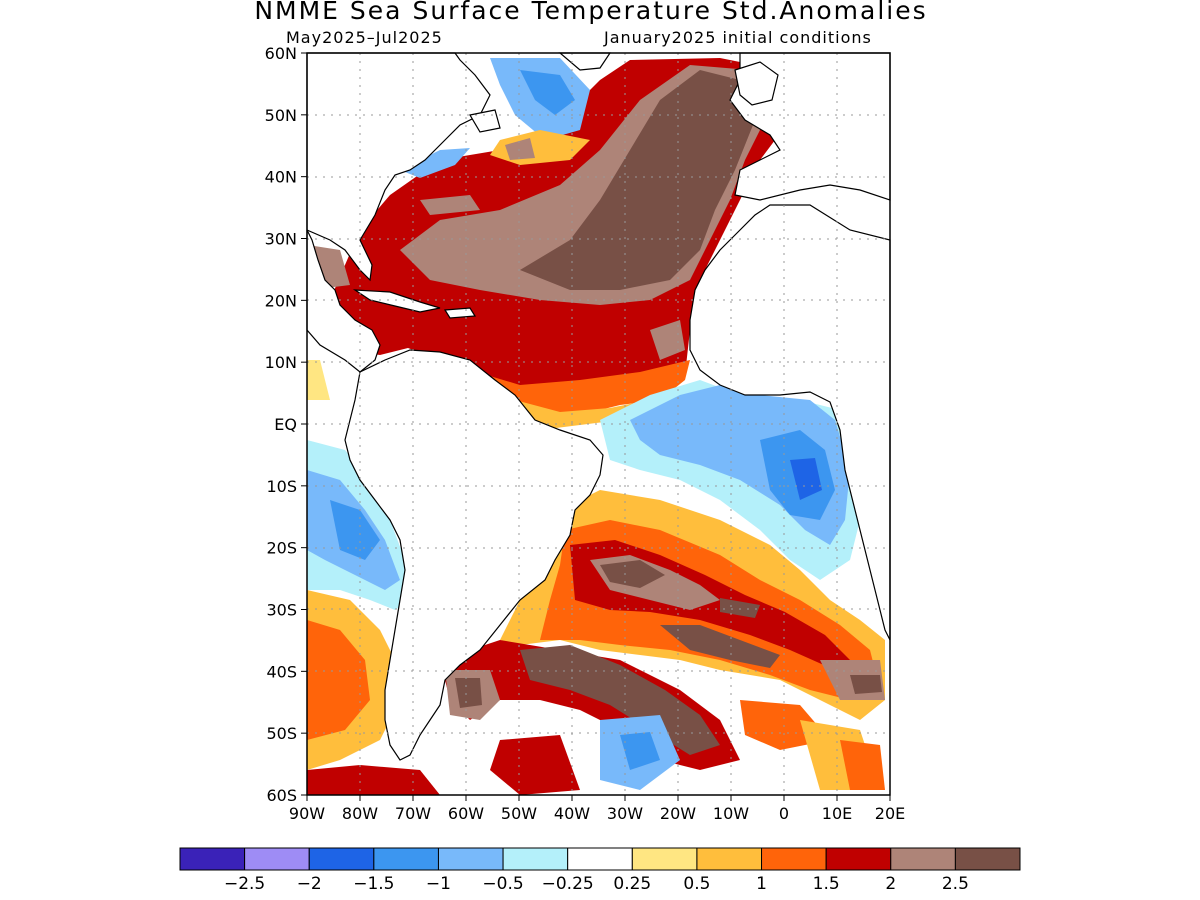  Describe the element at coordinates (460, 313) in the screenshot. I see `hispaniola` at that location.